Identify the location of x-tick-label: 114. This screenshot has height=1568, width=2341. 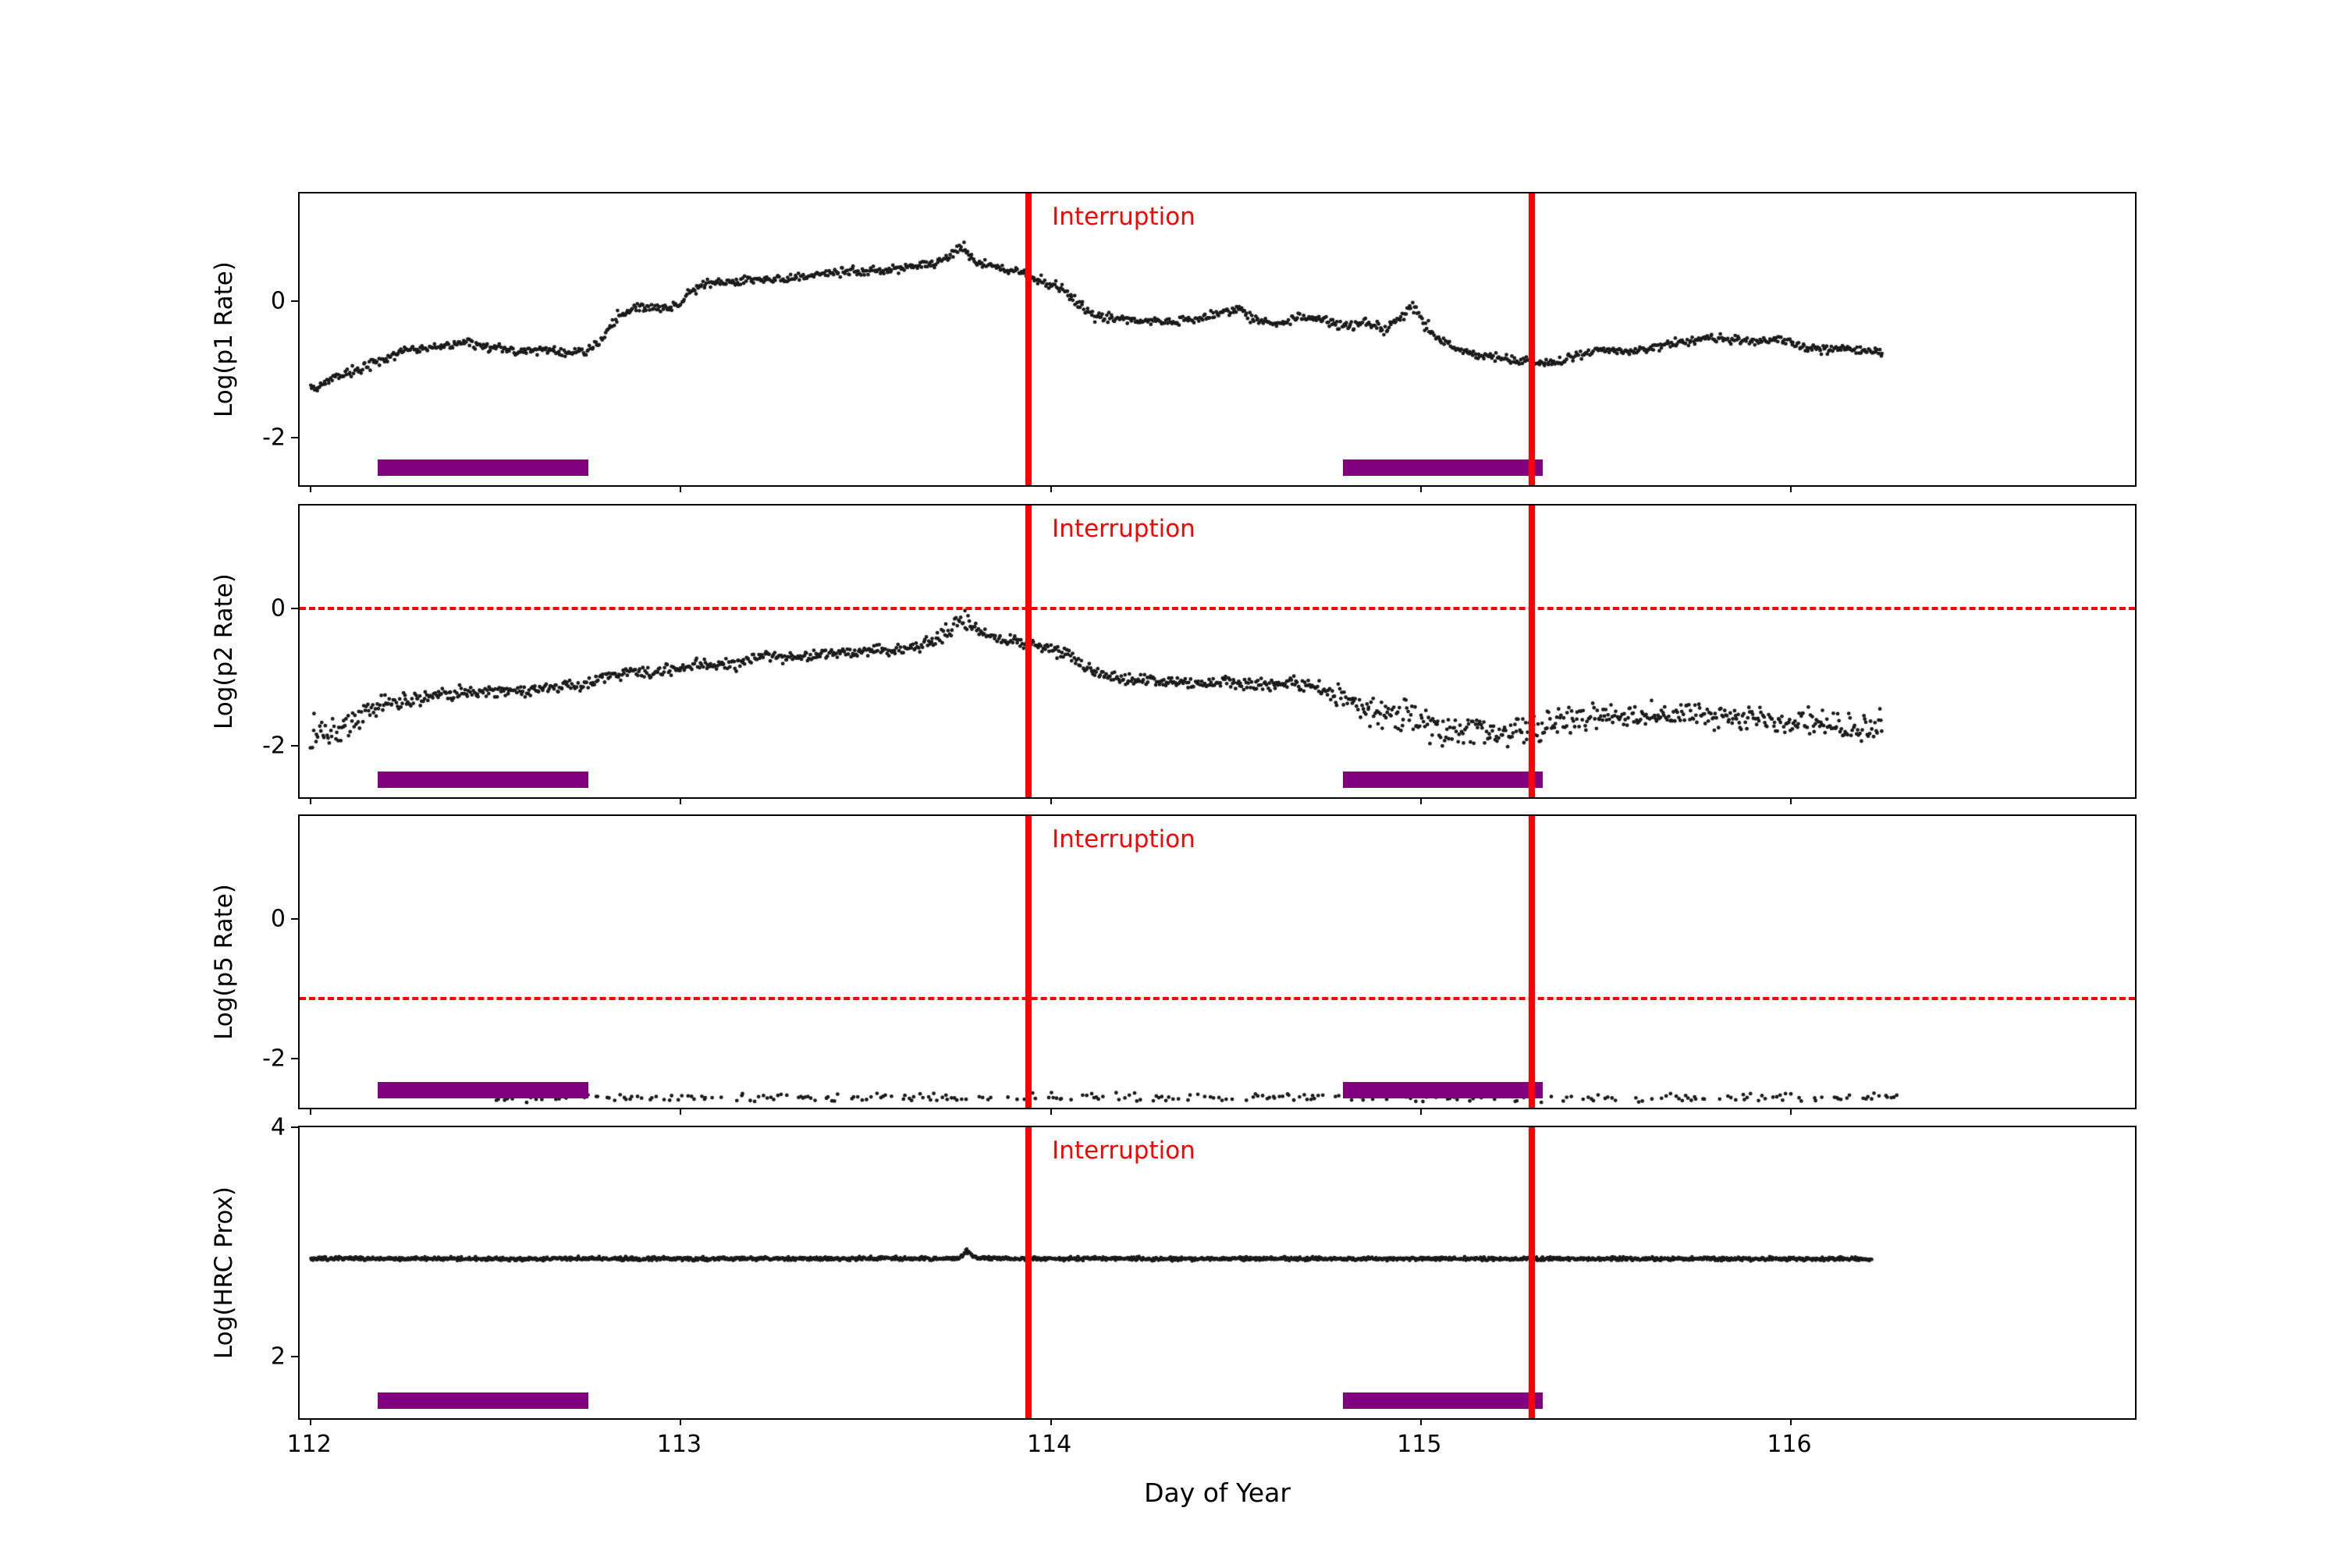
(1049, 1445).